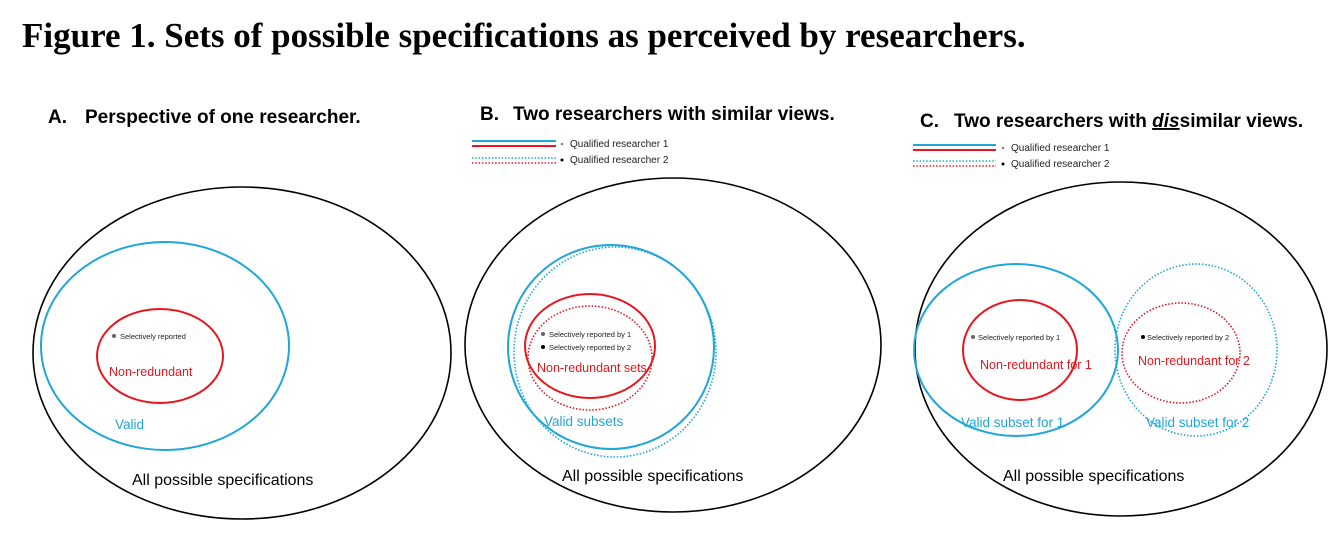  What do you see at coordinates (223, 117) in the screenshot?
I see `panel-a-title: Perspective of one researcher.` at bounding box center [223, 117].